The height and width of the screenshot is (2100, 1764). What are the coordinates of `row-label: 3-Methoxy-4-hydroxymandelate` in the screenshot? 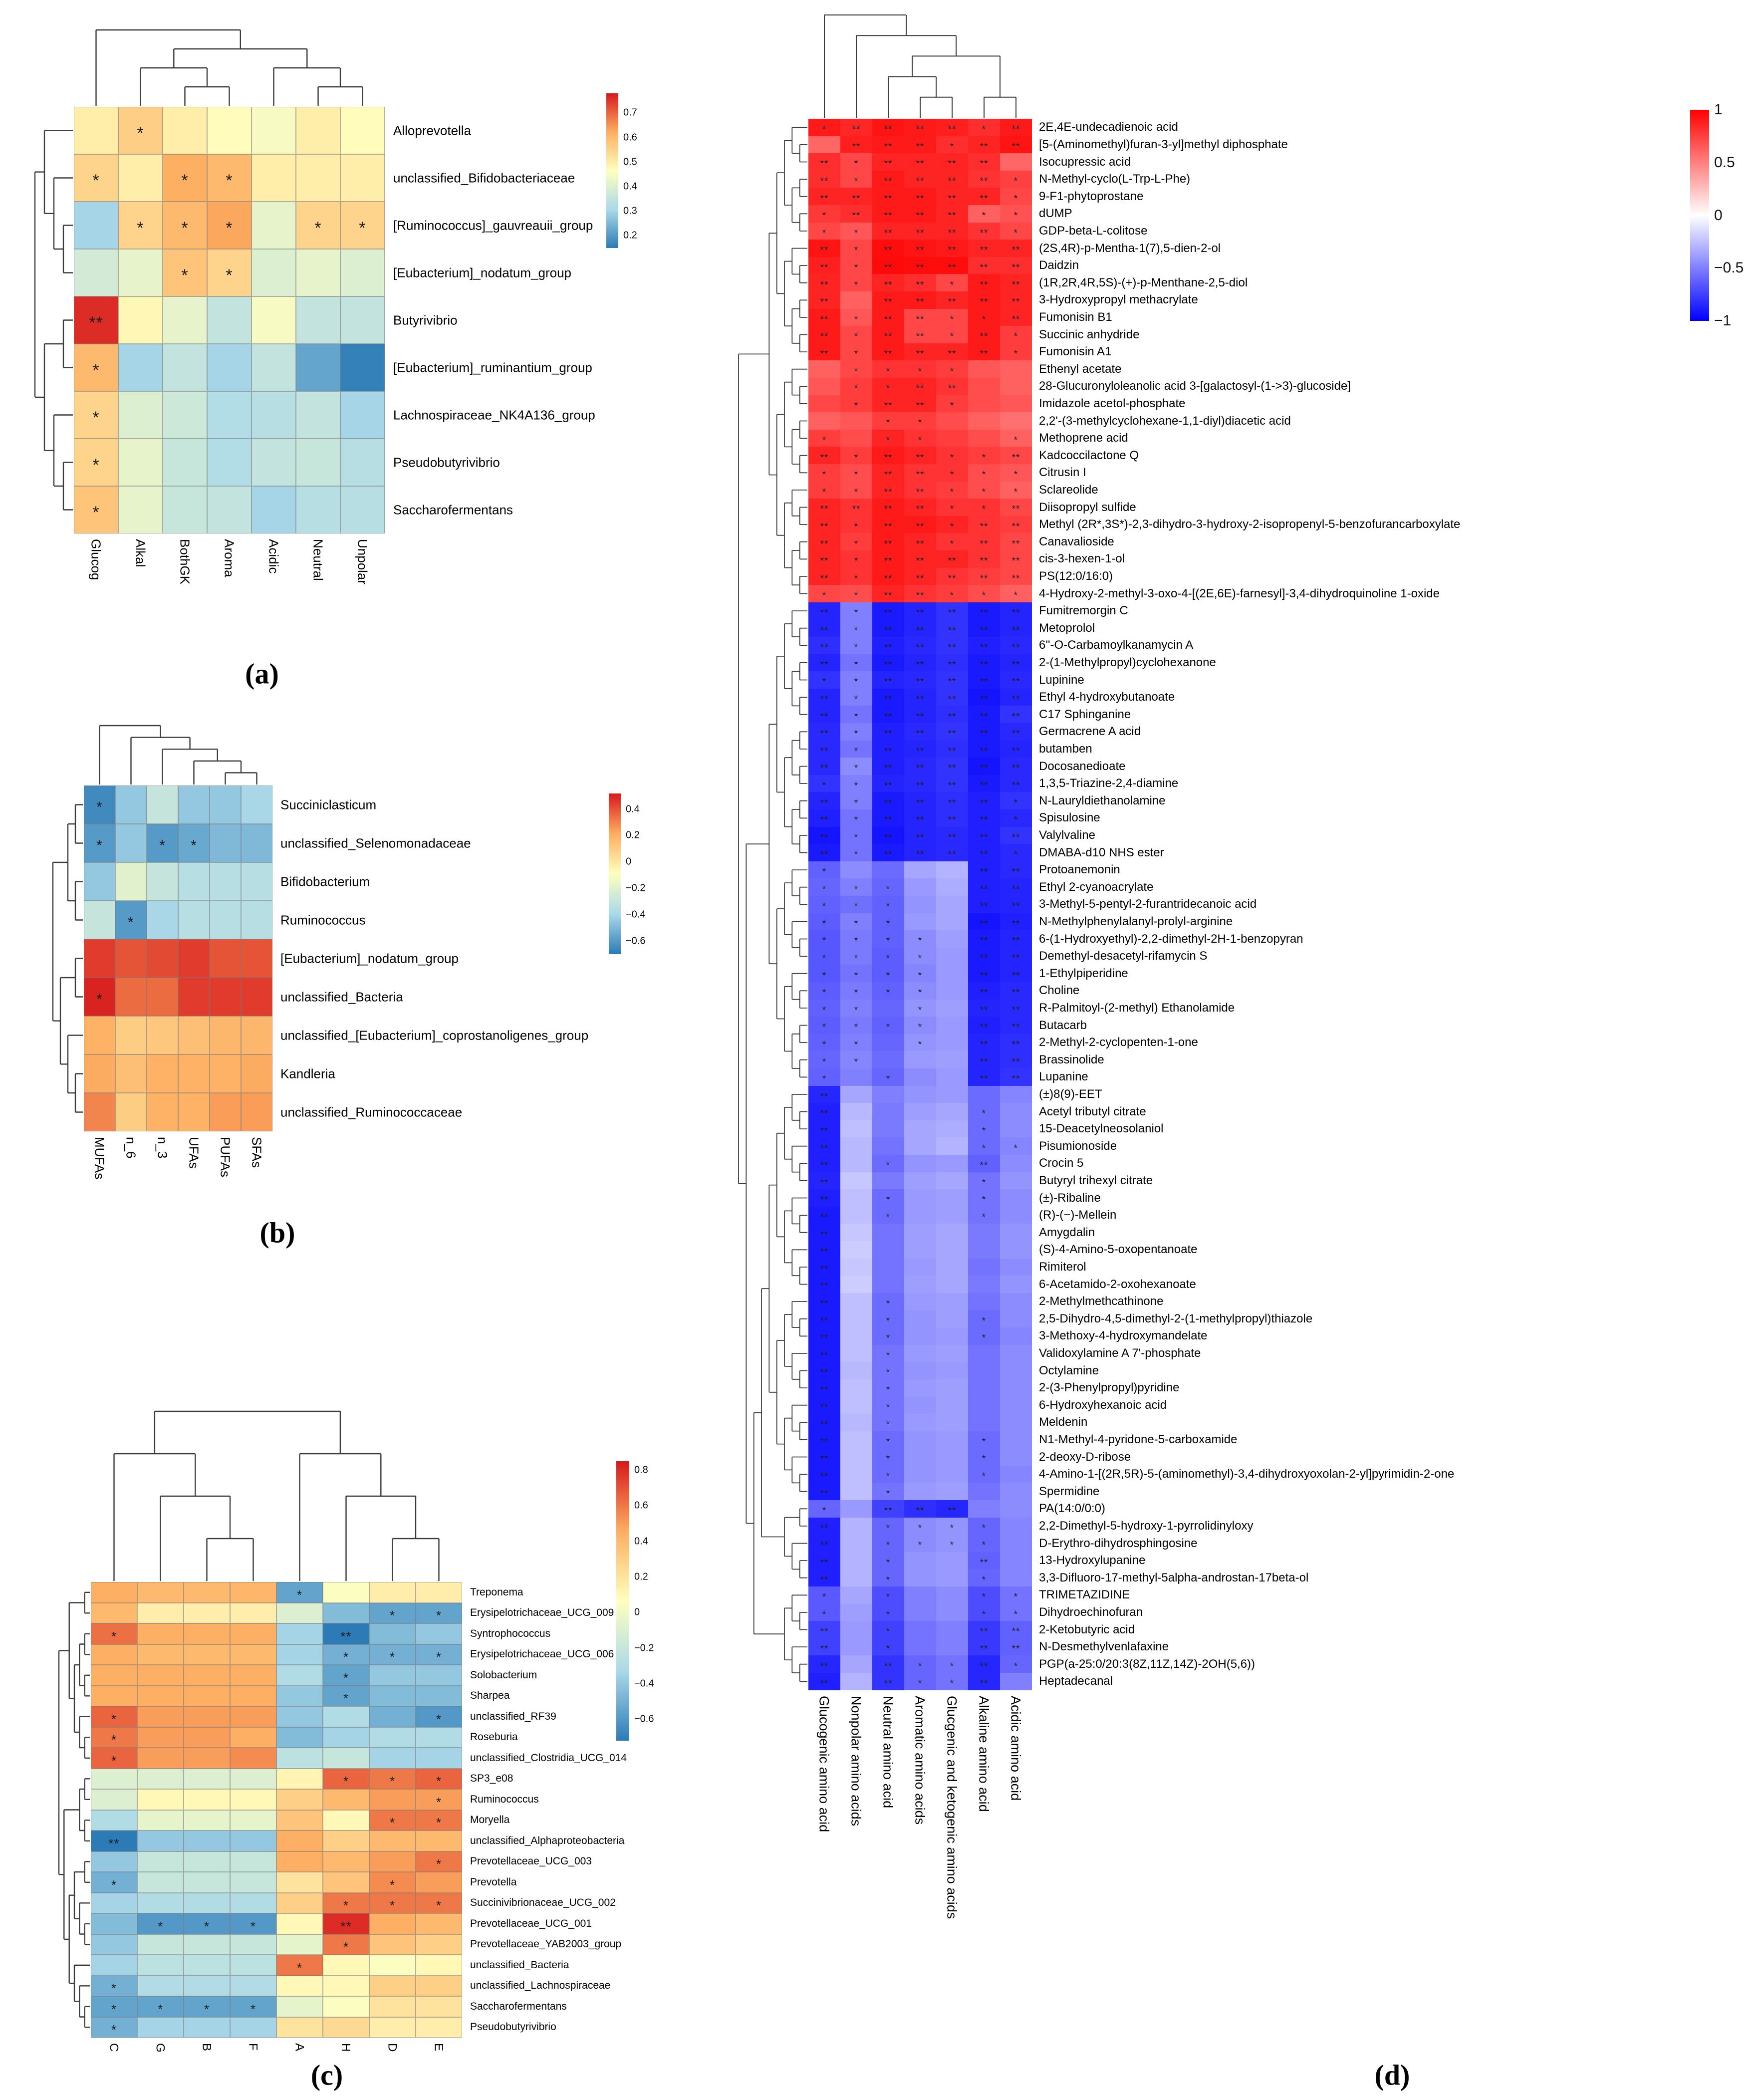 It's located at (1123, 1336).